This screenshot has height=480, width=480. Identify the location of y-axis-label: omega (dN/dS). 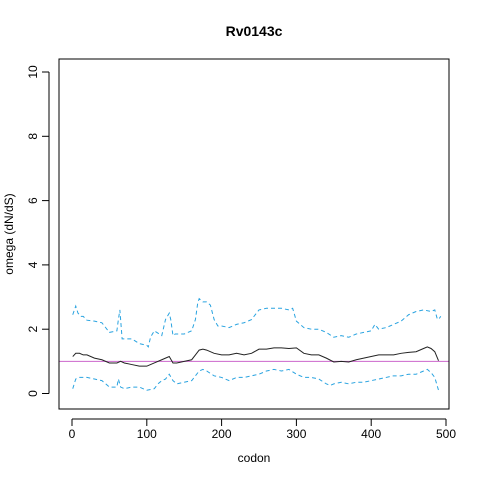
(9, 233).